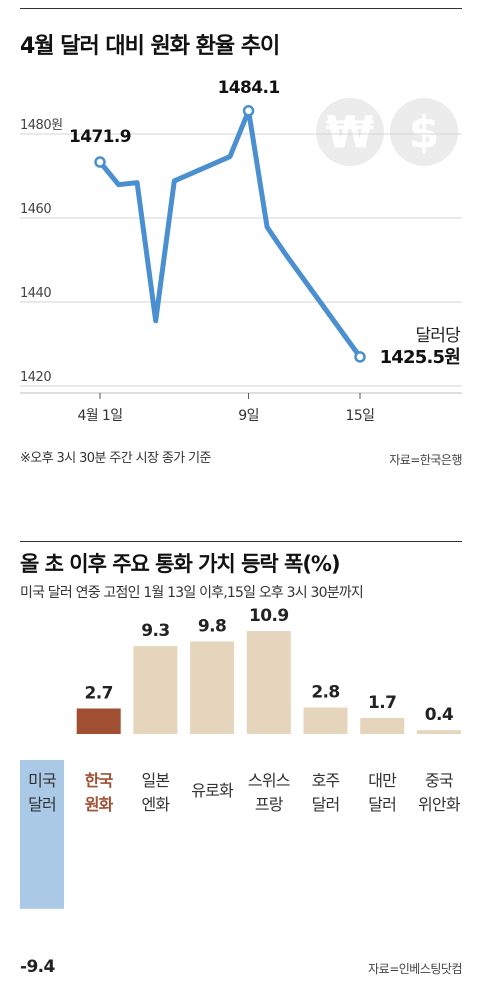 The image size is (480, 991). What do you see at coordinates (99, 693) in the screenshot?
I see `bar-value-label: 2.7` at bounding box center [99, 693].